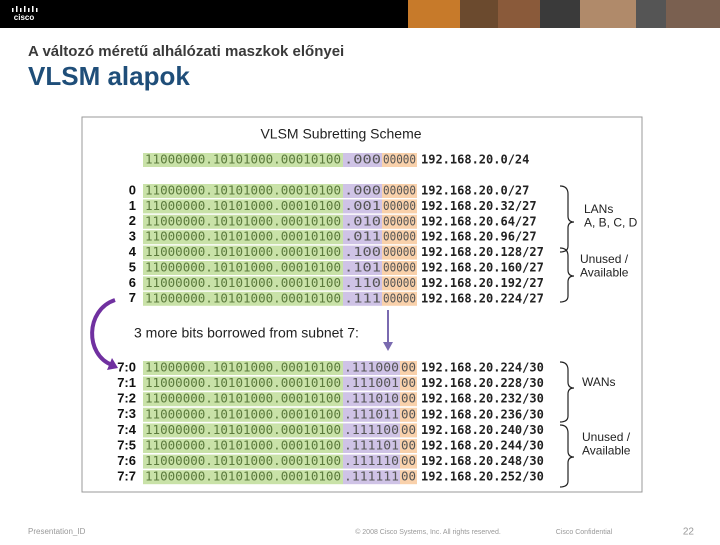  I want to click on address: 192.168.20.244/30, so click(482, 446).